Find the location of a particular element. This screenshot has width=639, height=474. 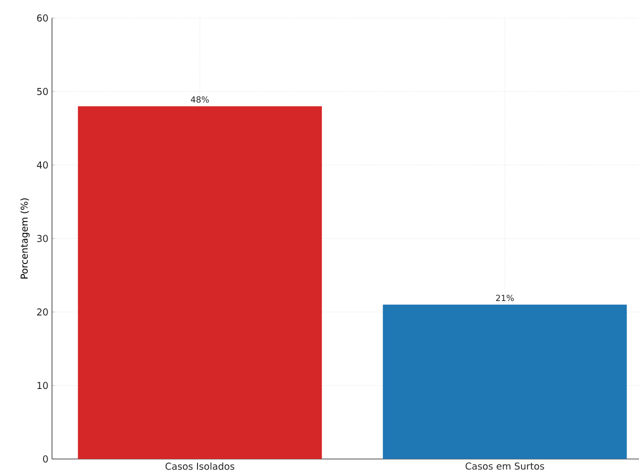

y-tick-label: 0 is located at coordinates (45, 459).